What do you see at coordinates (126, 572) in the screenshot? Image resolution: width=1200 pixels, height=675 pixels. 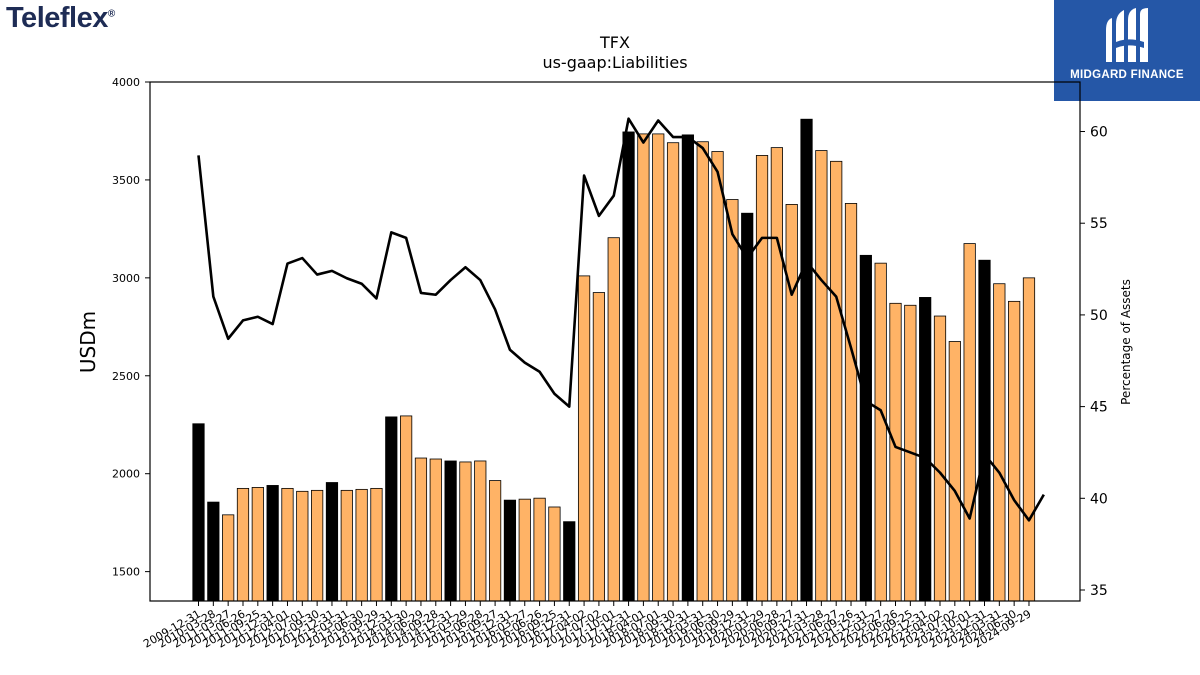 I see `y-tick-label: 1500` at bounding box center [126, 572].